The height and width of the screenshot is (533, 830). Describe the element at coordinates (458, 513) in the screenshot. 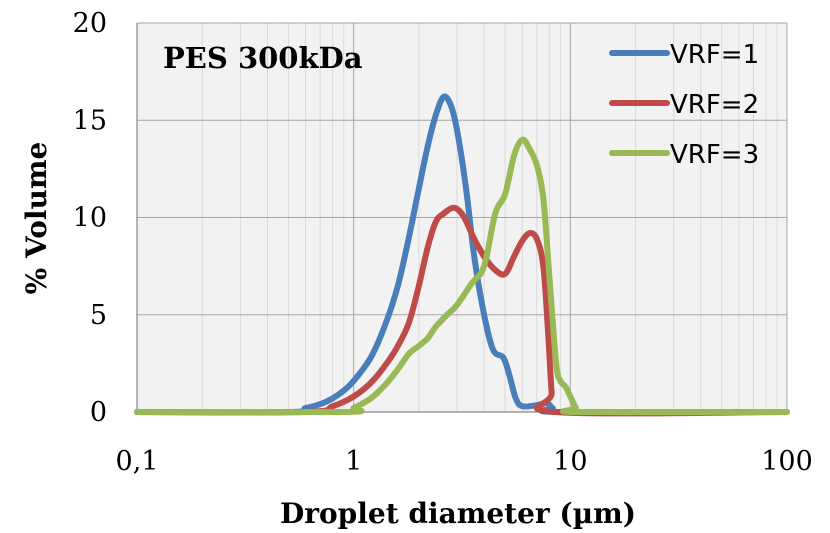

I see `x-axis-title: Droplet diameter (µm)` at that location.